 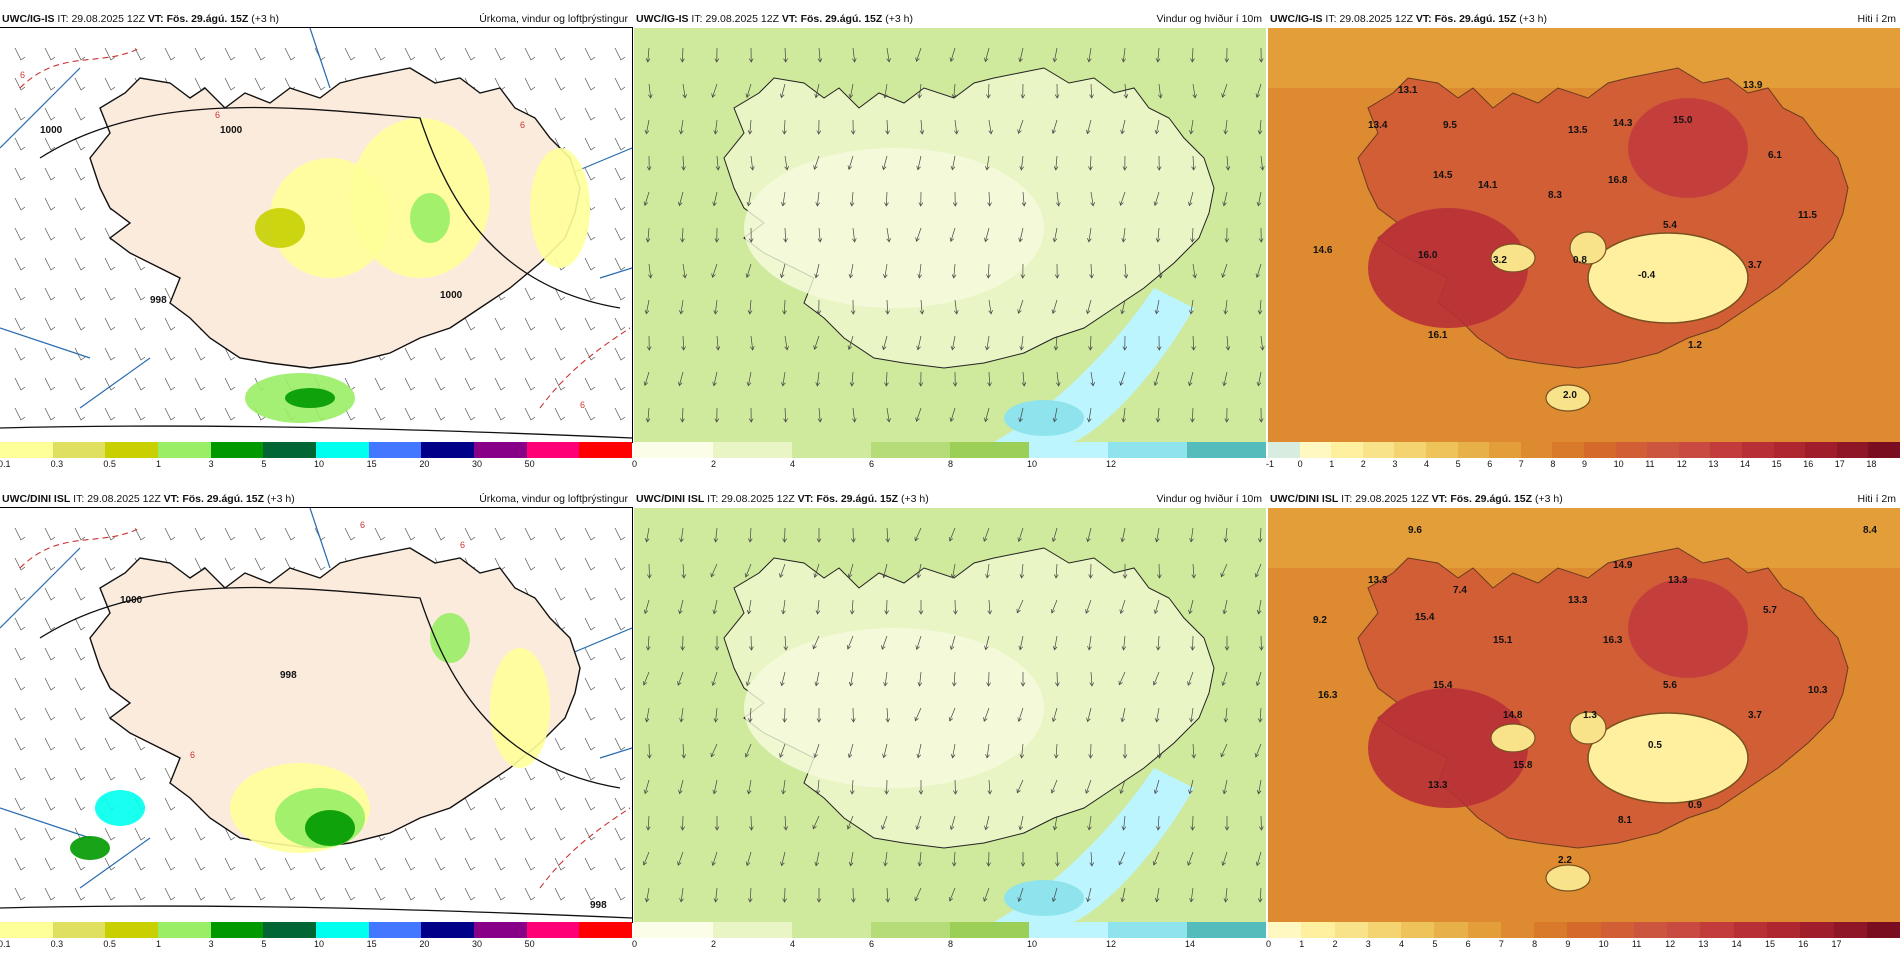 I want to click on panel-title: Hiti í 2m, so click(x=1876, y=499).